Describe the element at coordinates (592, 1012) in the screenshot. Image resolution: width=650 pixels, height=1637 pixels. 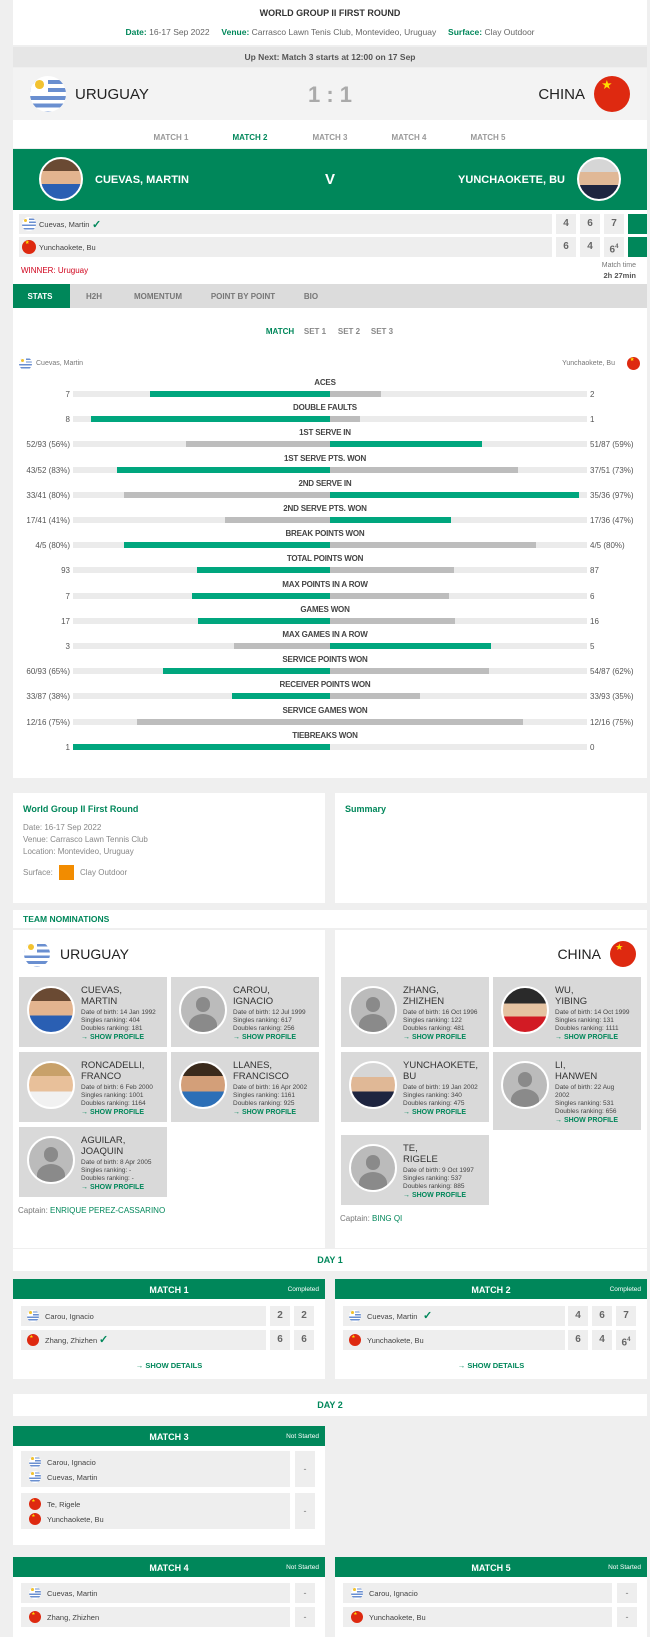
I see `player-dob: Date of birth: 14 Oct 1999` at that location.